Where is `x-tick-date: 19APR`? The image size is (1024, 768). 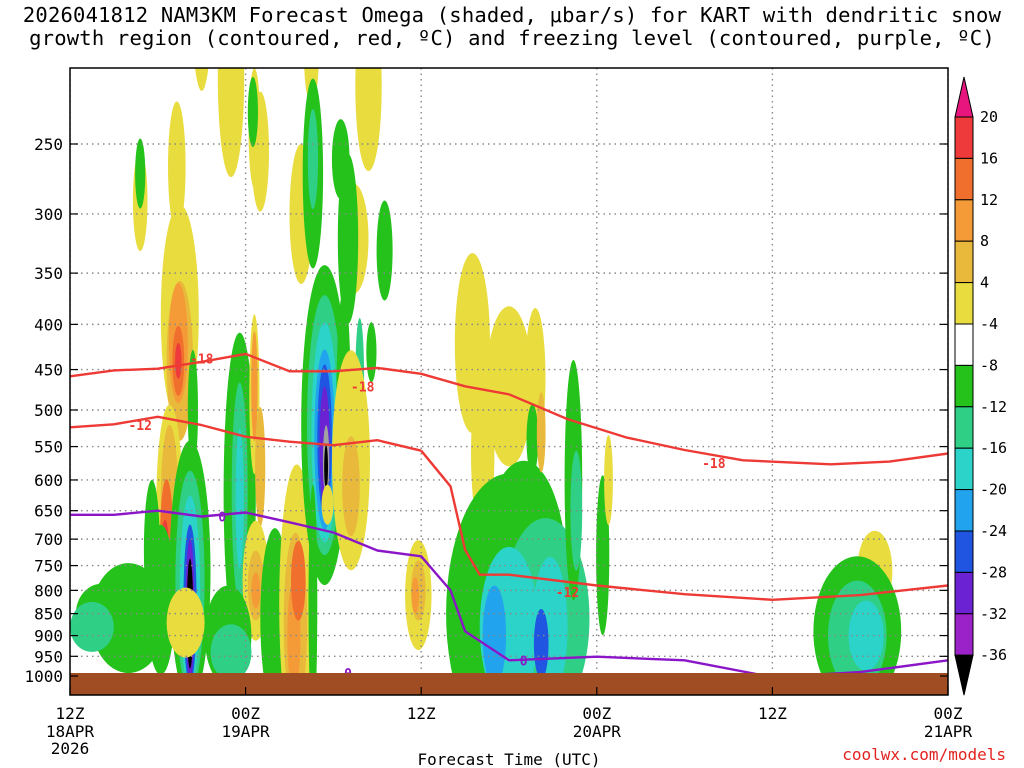
x-tick-date: 19APR is located at coordinates (246, 731).